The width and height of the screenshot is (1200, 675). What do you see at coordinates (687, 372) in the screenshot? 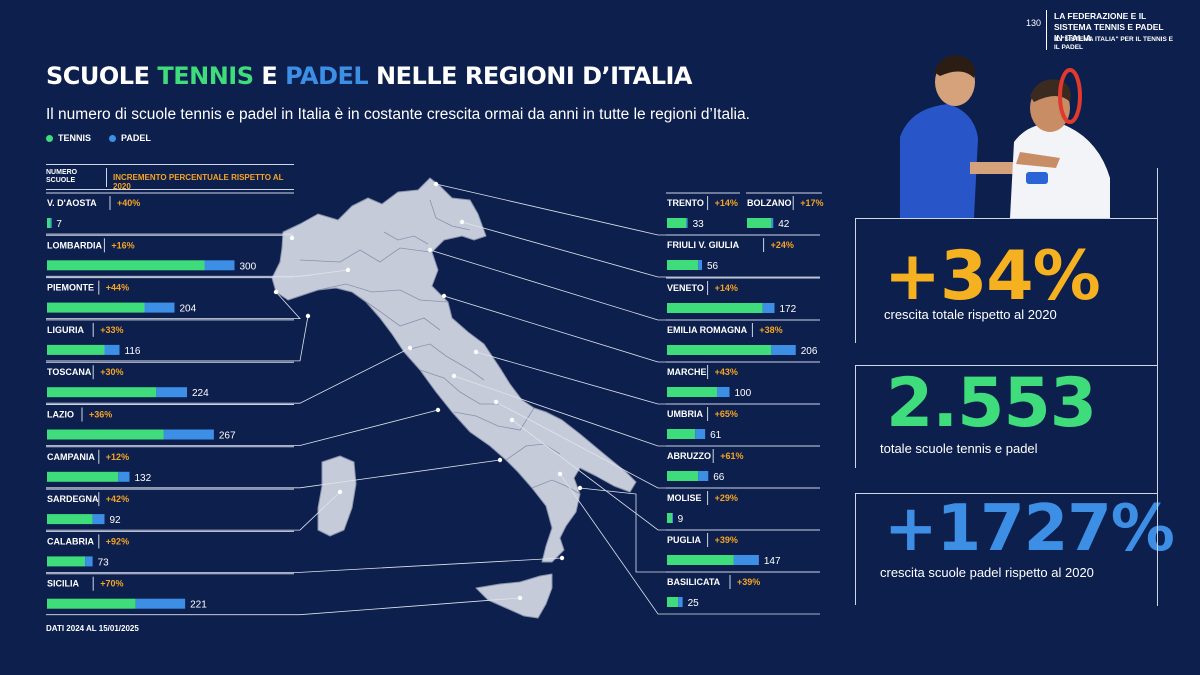
I see `region-name-marche: MARCHE` at bounding box center [687, 372].